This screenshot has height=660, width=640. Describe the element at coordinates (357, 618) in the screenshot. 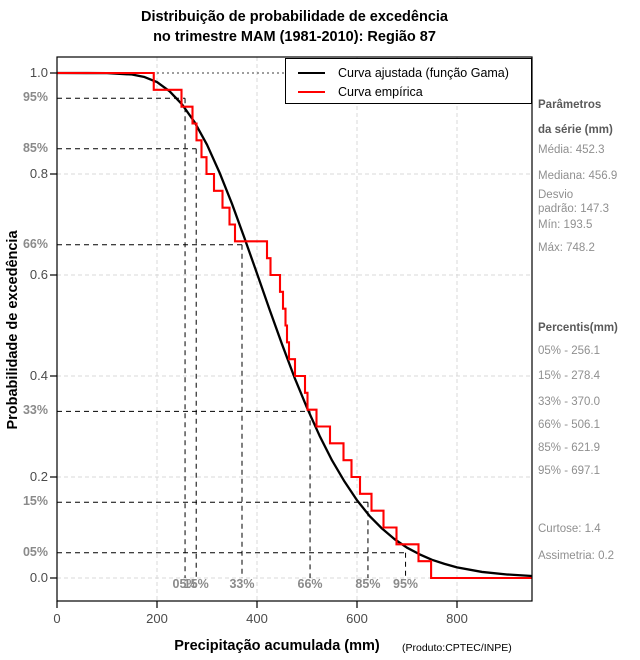

I see `x-tick-label: 600` at that location.